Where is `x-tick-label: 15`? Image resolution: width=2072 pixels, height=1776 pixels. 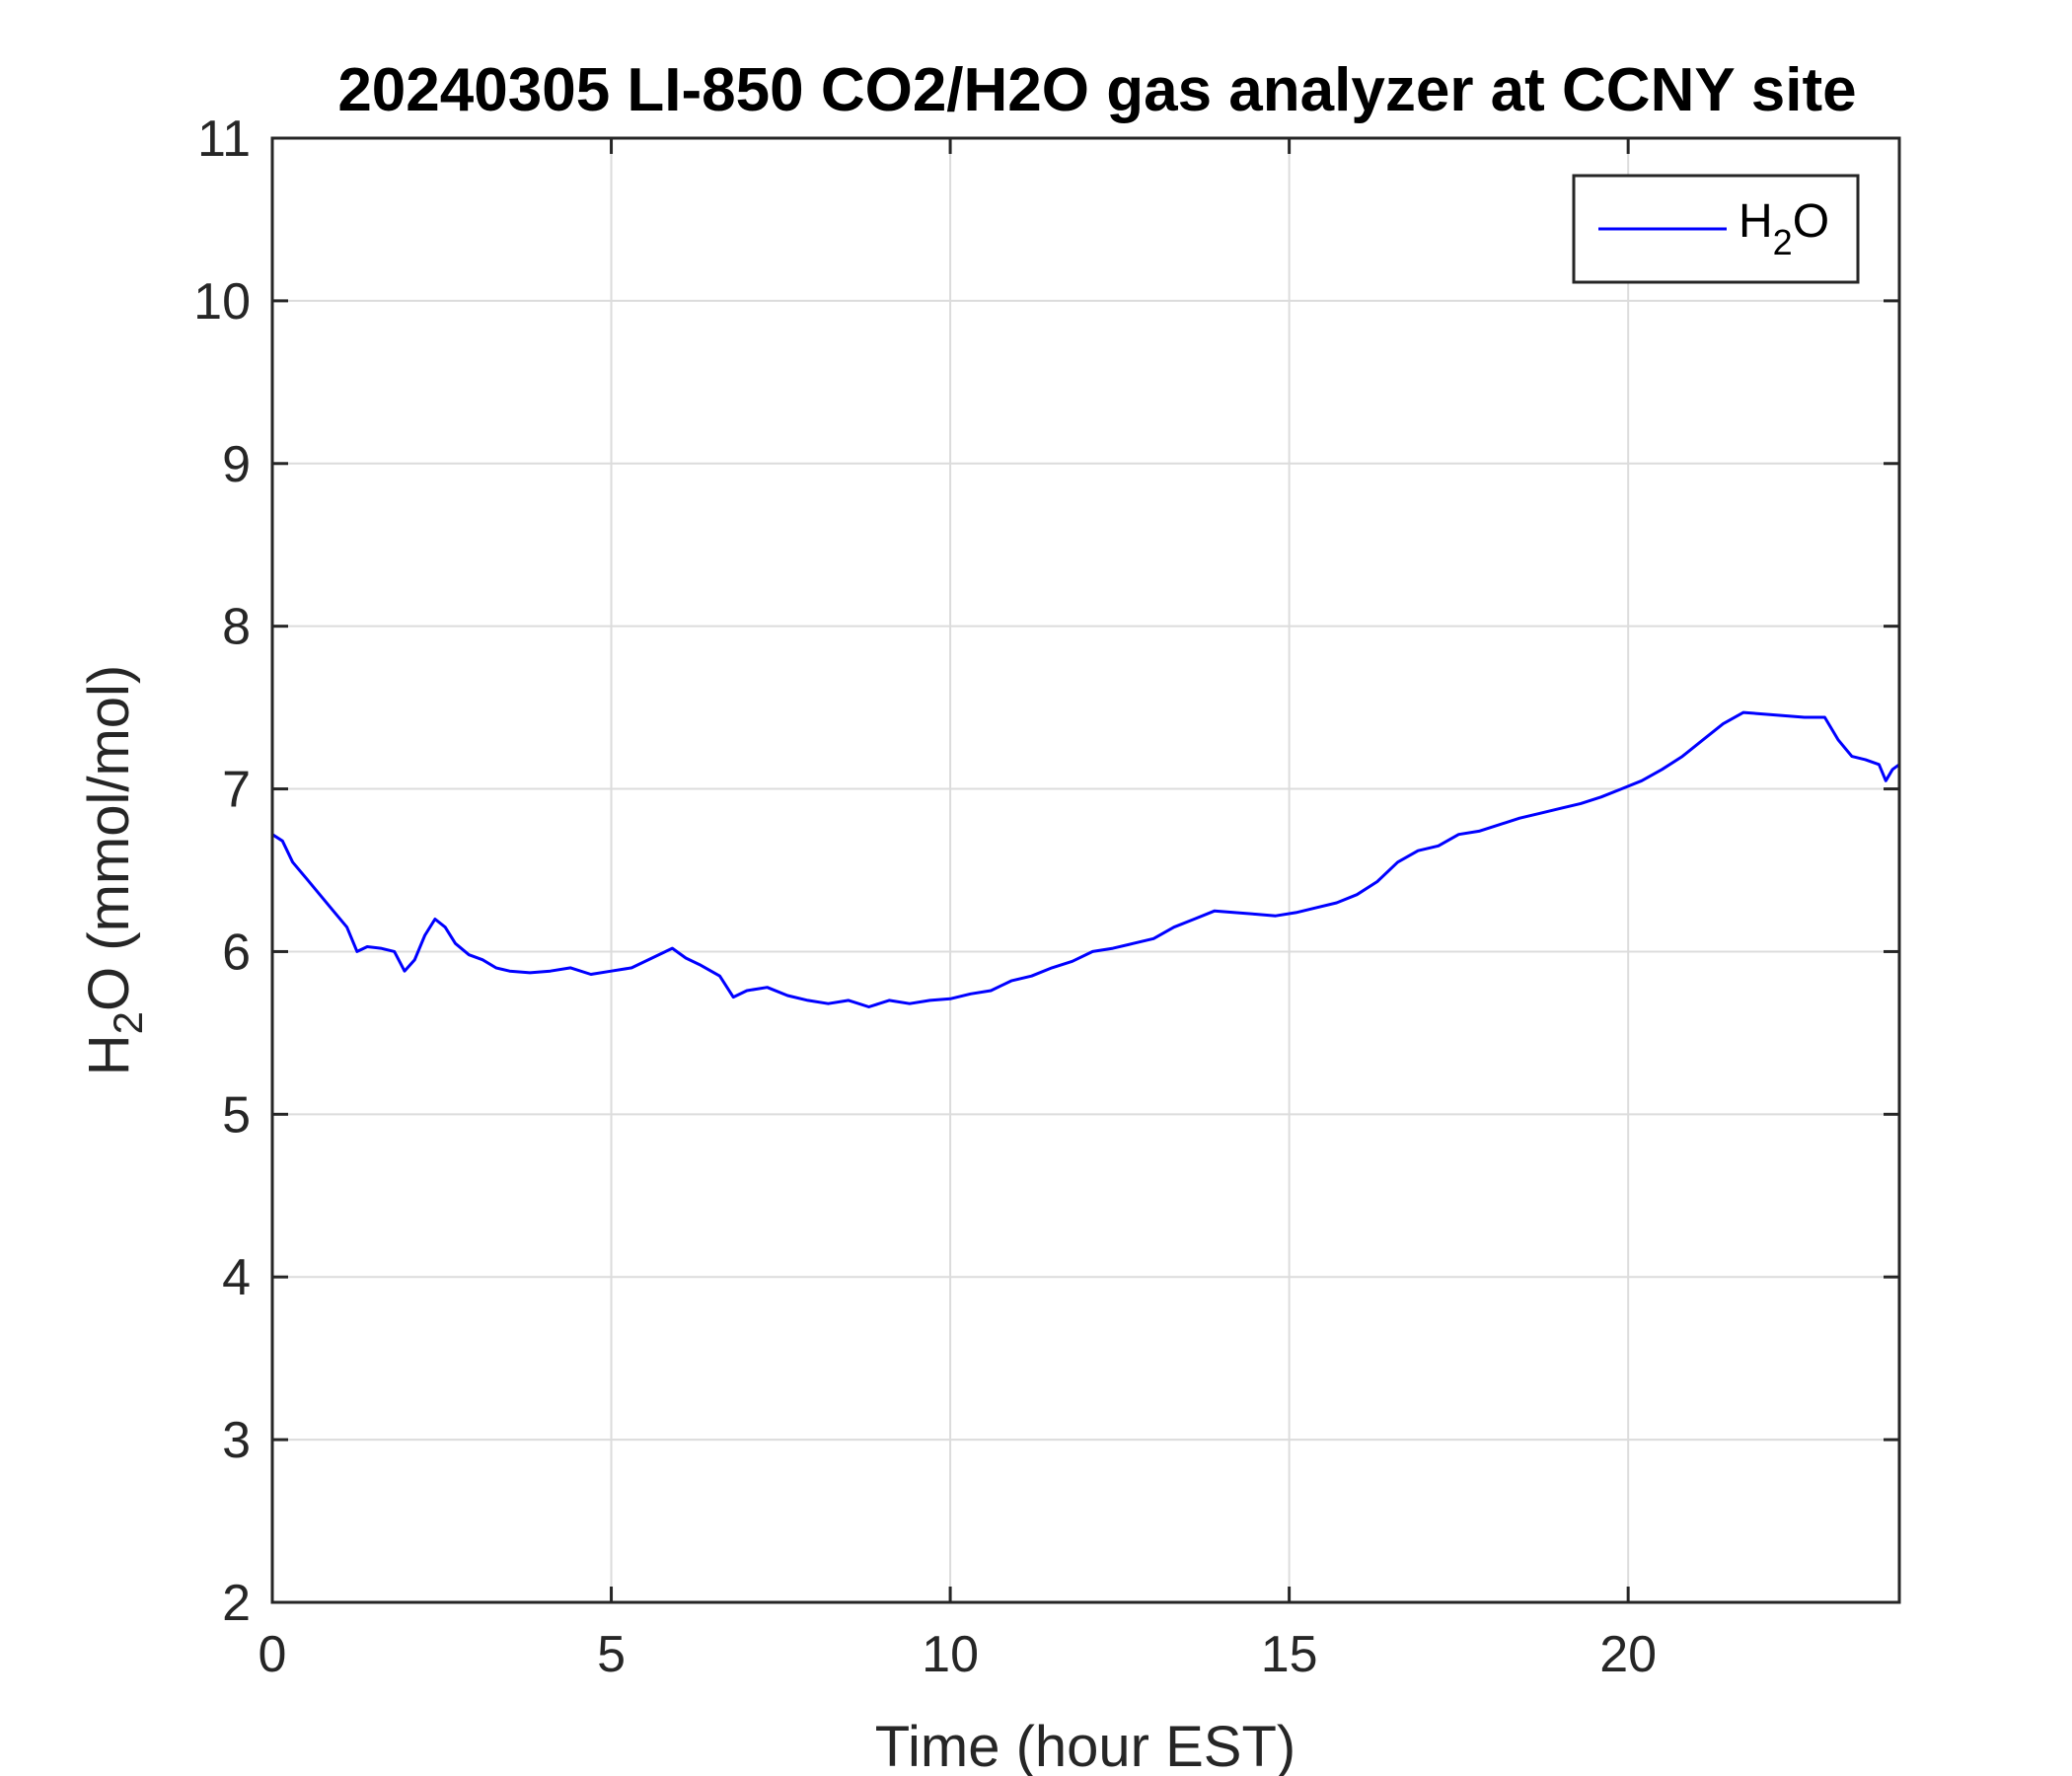
x-tick-label: 15 is located at coordinates (1290, 1655).